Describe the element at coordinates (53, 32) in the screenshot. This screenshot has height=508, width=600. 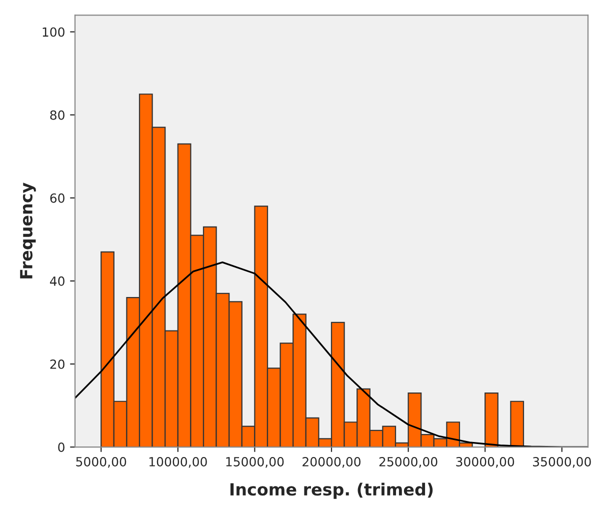
I see `y-tick-label: 100` at that location.